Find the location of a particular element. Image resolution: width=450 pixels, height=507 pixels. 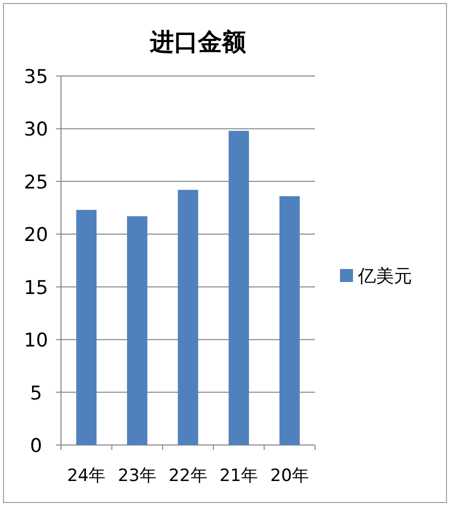

y-tick-label: 15 is located at coordinates (36, 287).